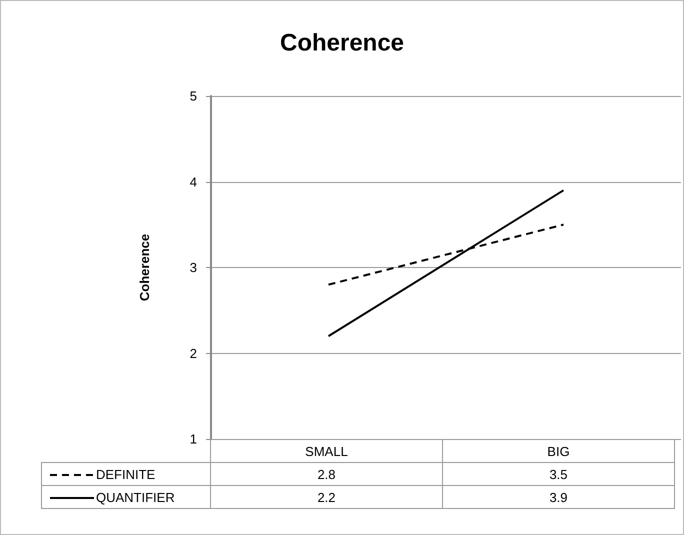  I want to click on x-tick-label: SMALL, so click(326, 451).